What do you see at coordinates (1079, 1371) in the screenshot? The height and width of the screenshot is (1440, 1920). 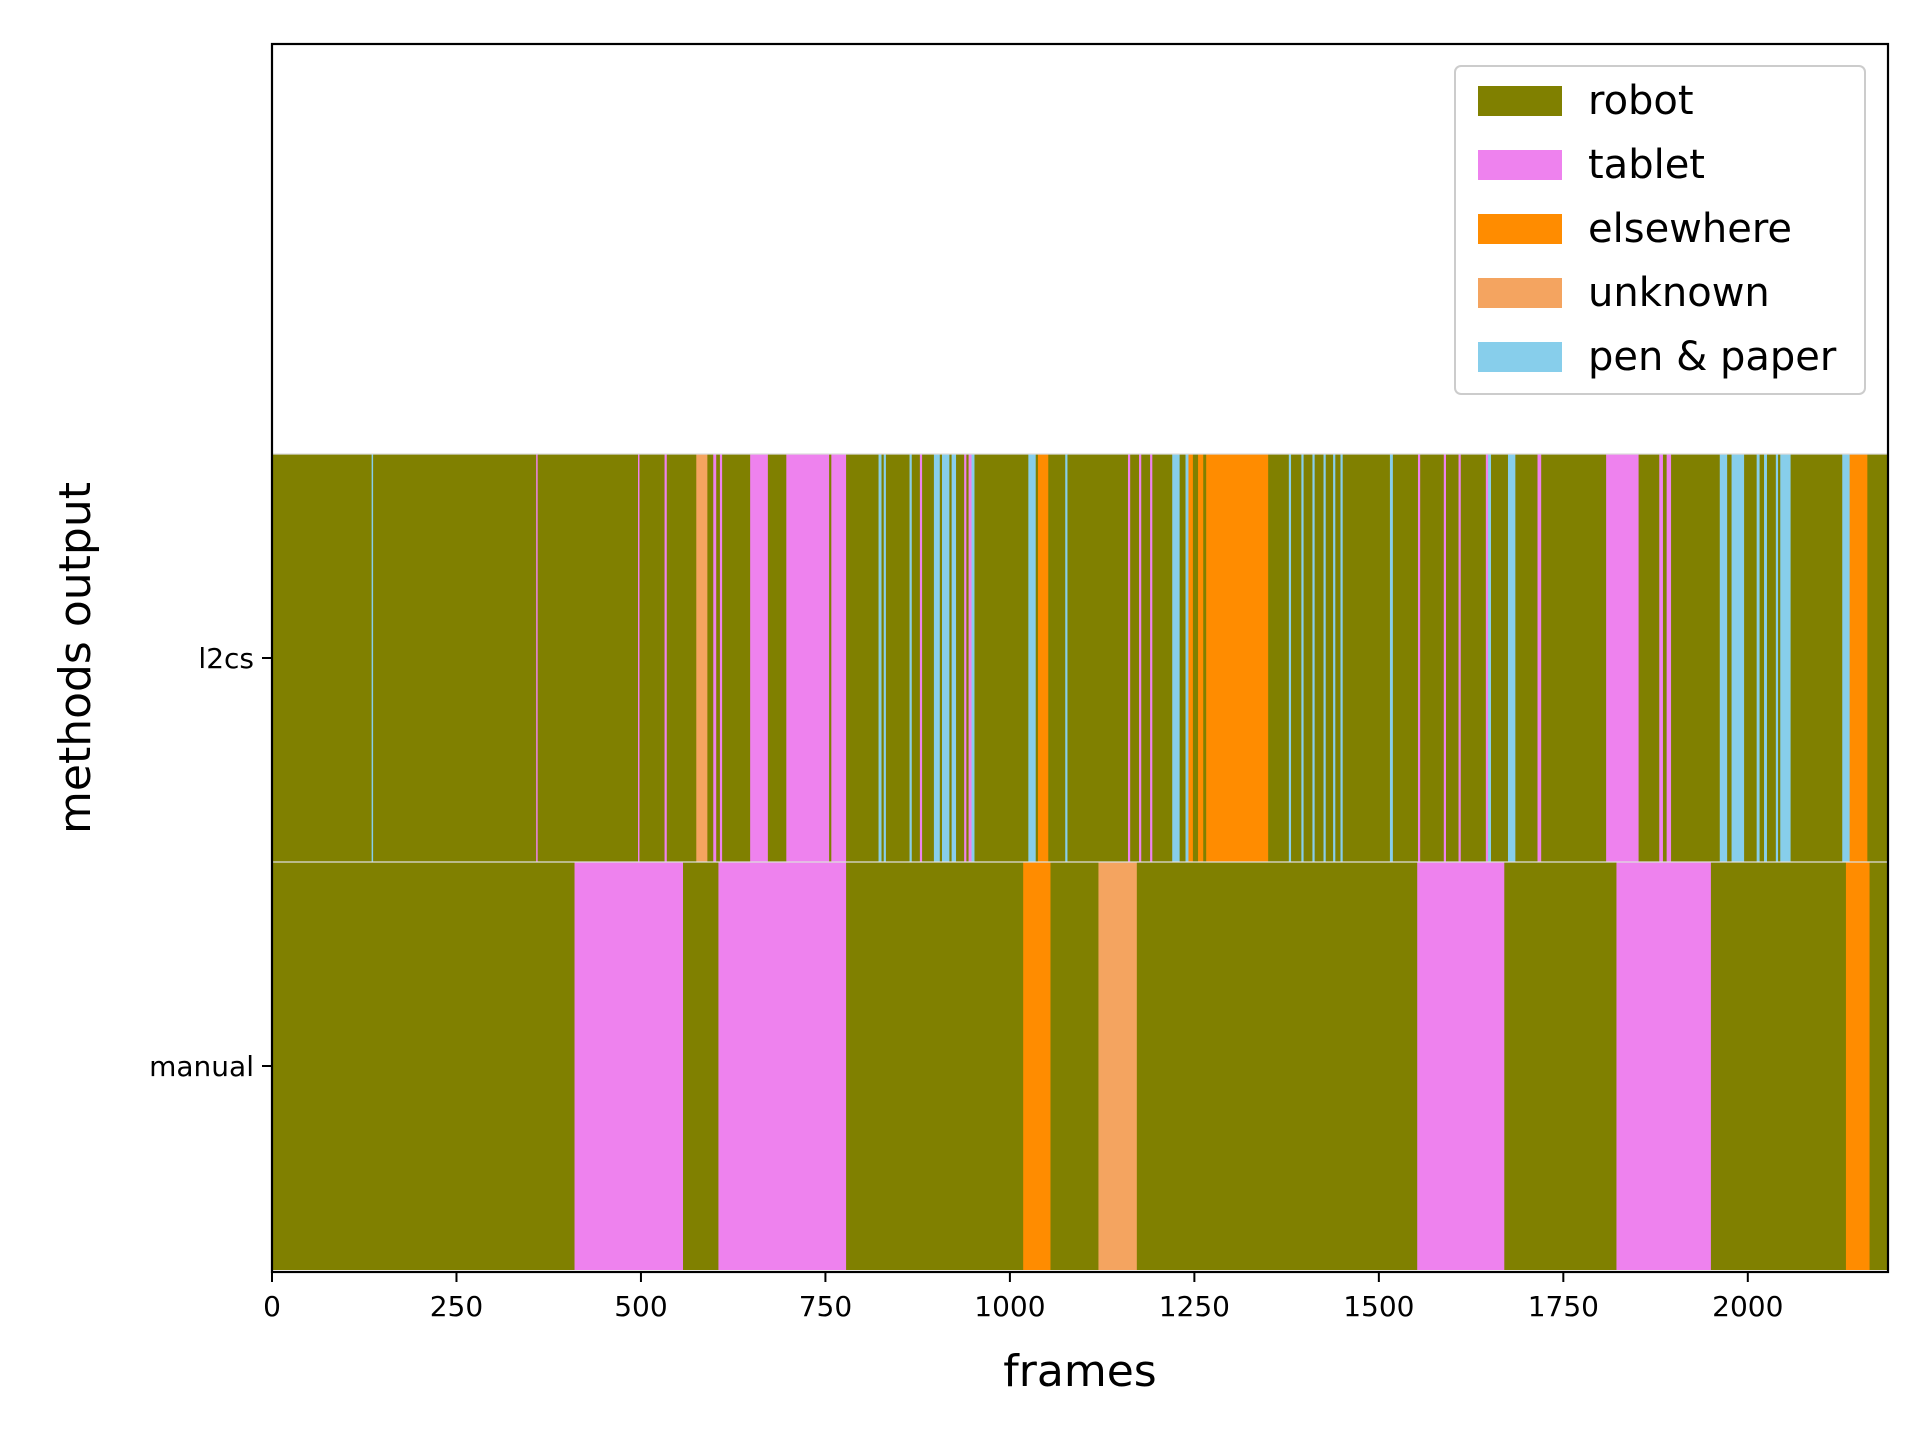 I see `x-axis-title: frames` at bounding box center [1079, 1371].